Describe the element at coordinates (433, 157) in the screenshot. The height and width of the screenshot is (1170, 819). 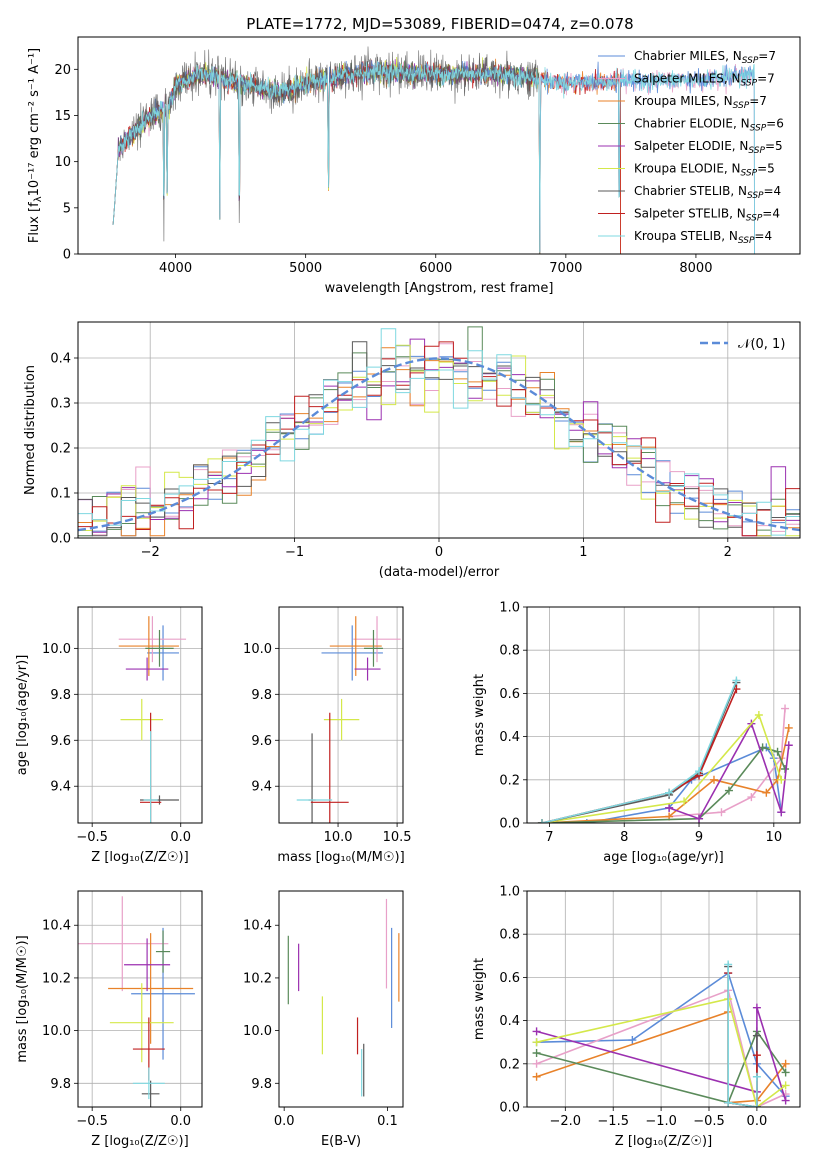
I see `spectrum-line` at that location.